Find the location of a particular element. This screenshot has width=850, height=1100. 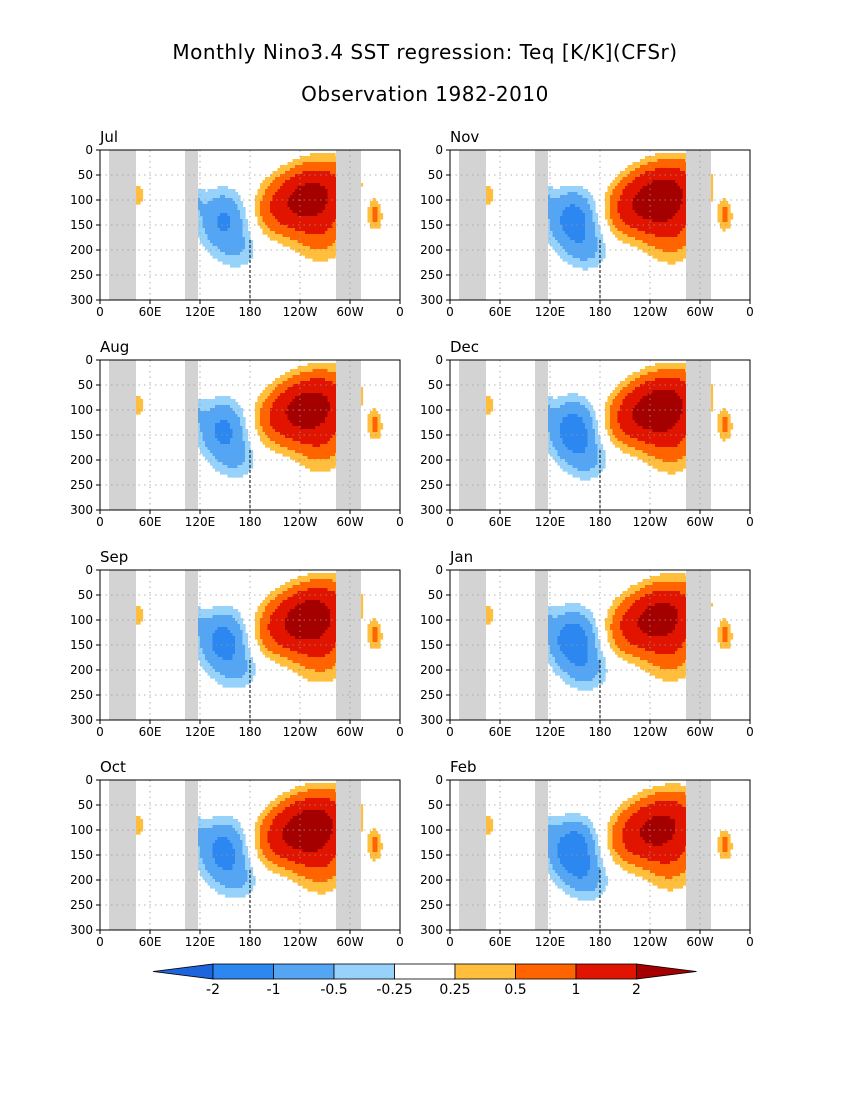

panel-label: Jul is located at coordinates (108, 137).